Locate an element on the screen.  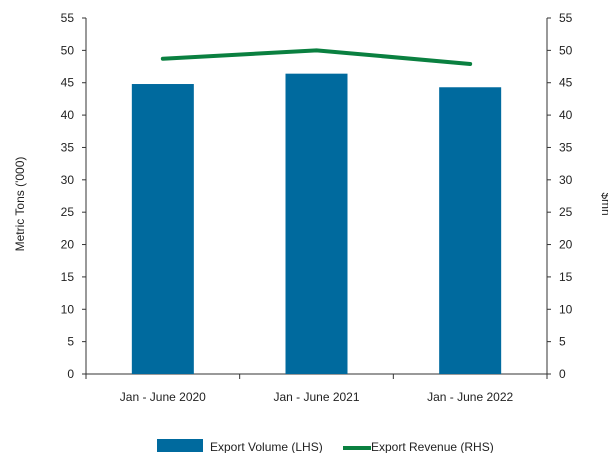
right-axis-title: $mn is located at coordinates (603, 203).